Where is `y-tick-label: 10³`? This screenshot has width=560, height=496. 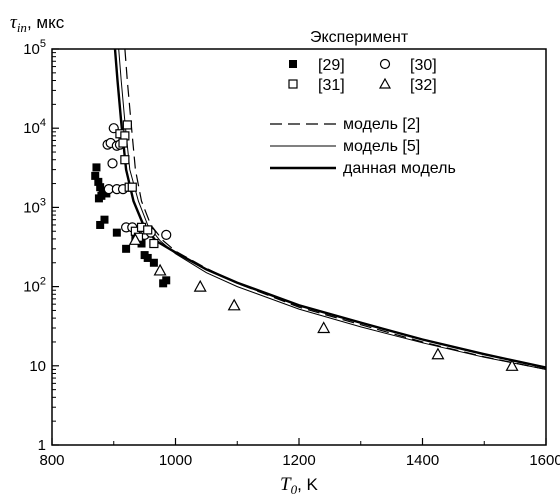 y-tick-label: 10³ is located at coordinates (34, 206).